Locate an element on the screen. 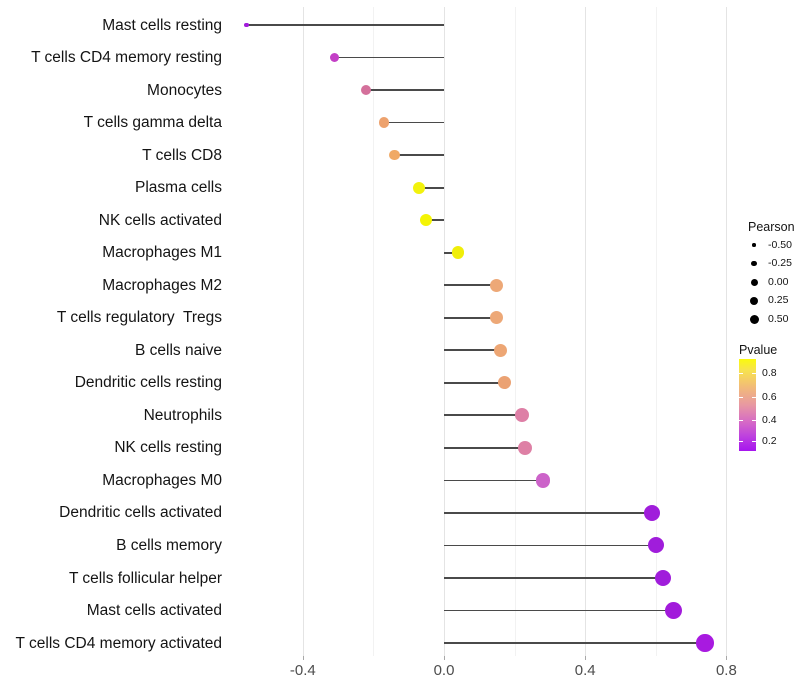 The height and width of the screenshot is (700, 800). row-label: Monocytes is located at coordinates (184, 90).